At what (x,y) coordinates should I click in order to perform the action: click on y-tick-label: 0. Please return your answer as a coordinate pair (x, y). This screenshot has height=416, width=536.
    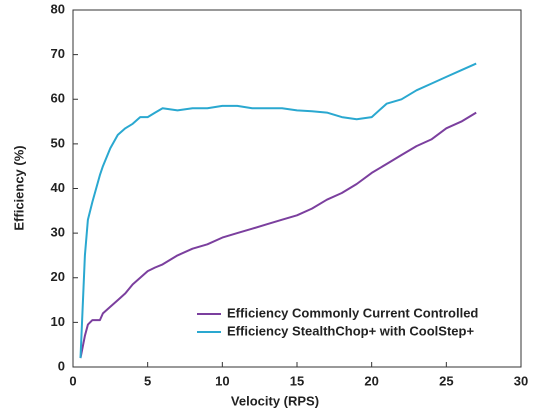
    Looking at the image, I should click on (61, 365).